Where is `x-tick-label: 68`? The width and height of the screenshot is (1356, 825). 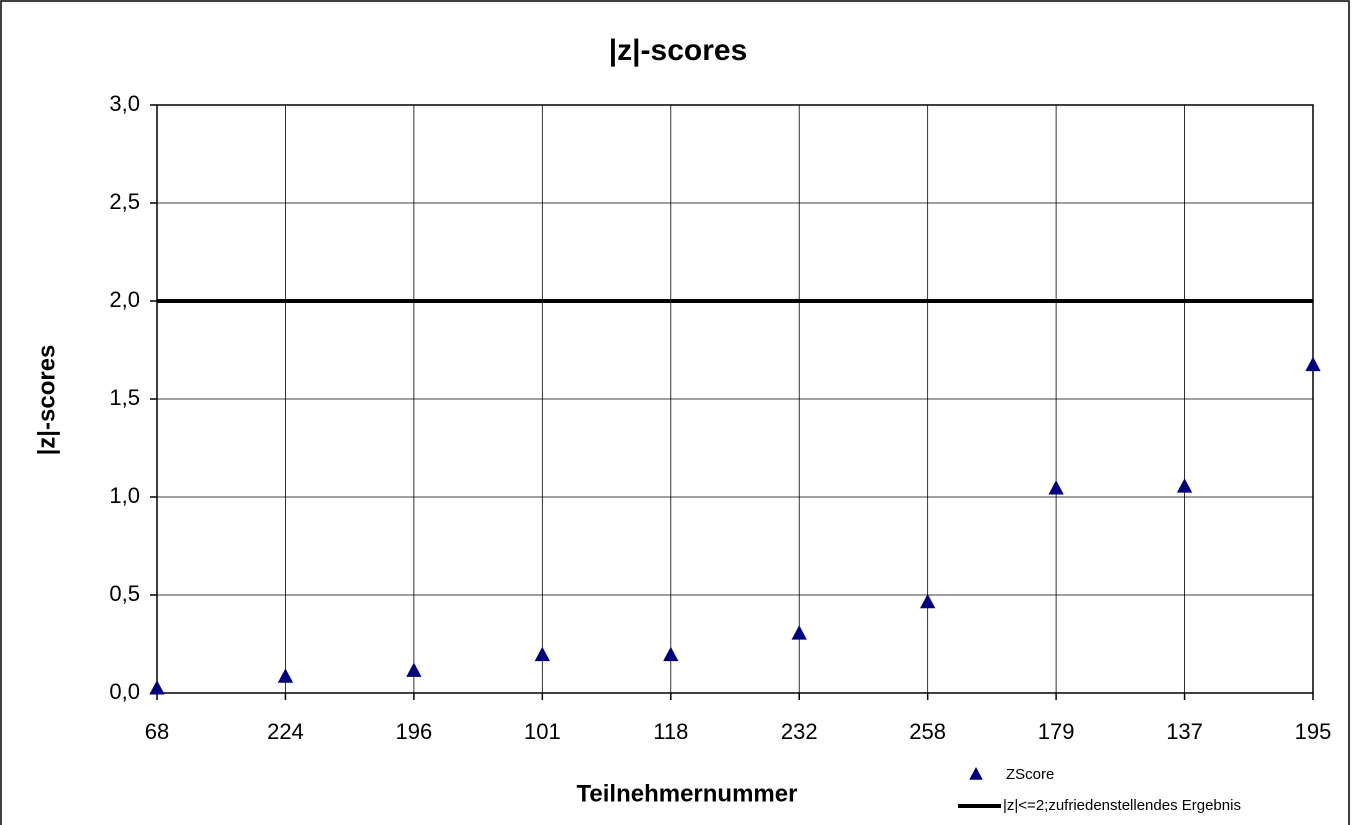 x-tick-label: 68 is located at coordinates (157, 731).